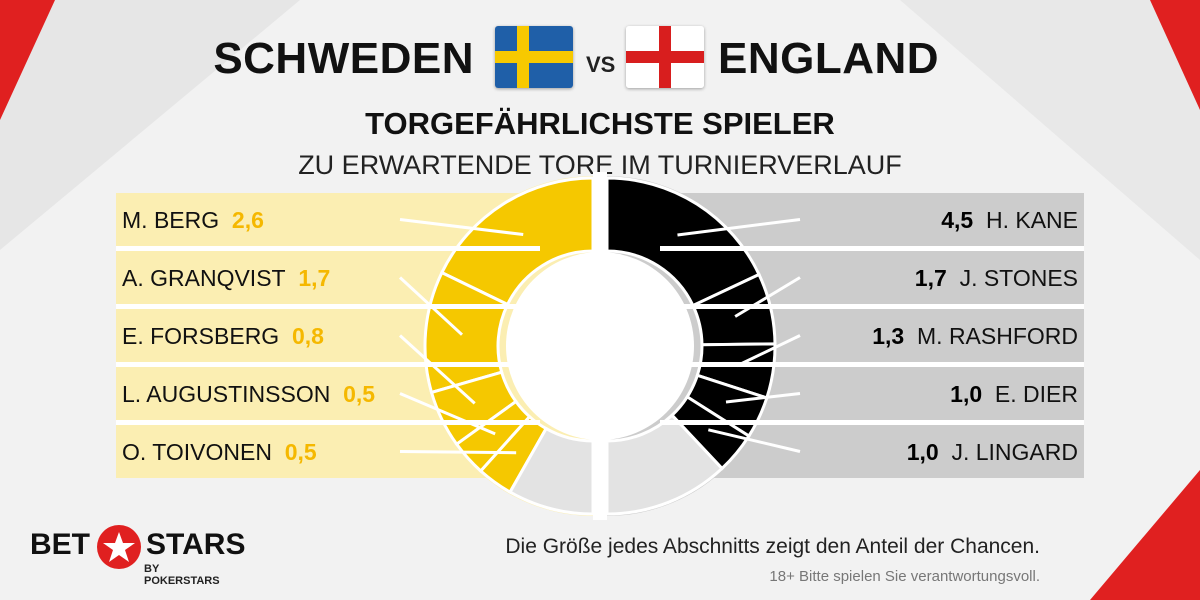  I want to click on home-player-row-4: L. AUGUSTINSSON 0,5, so click(248, 394).